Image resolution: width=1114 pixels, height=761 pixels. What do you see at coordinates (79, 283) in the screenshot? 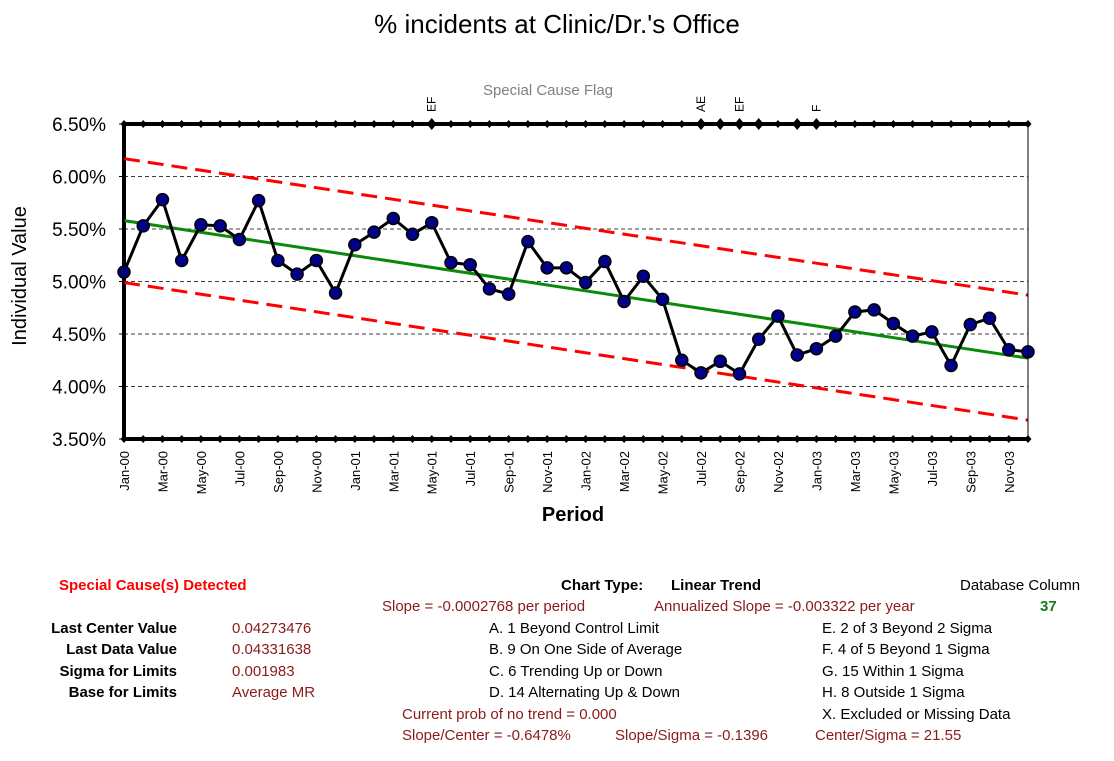
I see `y-tick-label: 5.00%` at bounding box center [79, 283].